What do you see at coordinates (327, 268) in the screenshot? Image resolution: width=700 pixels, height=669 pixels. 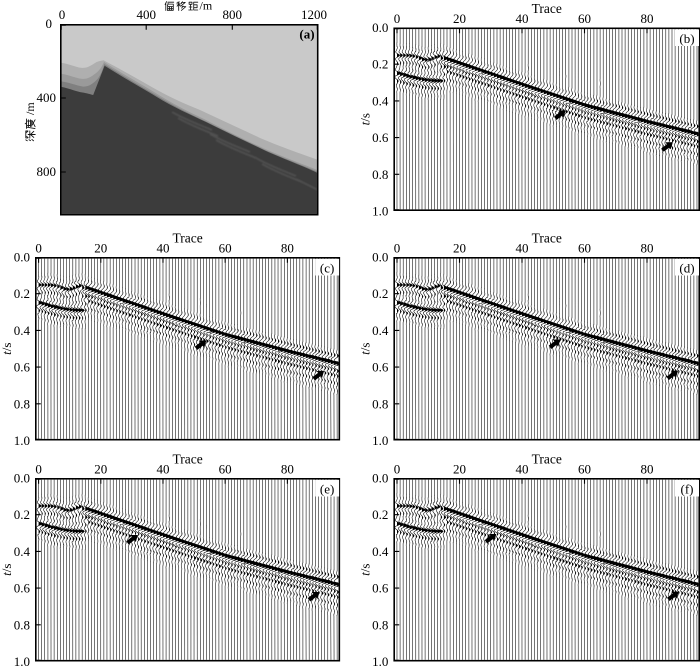 I see `svg-text: (c)` at bounding box center [327, 268].